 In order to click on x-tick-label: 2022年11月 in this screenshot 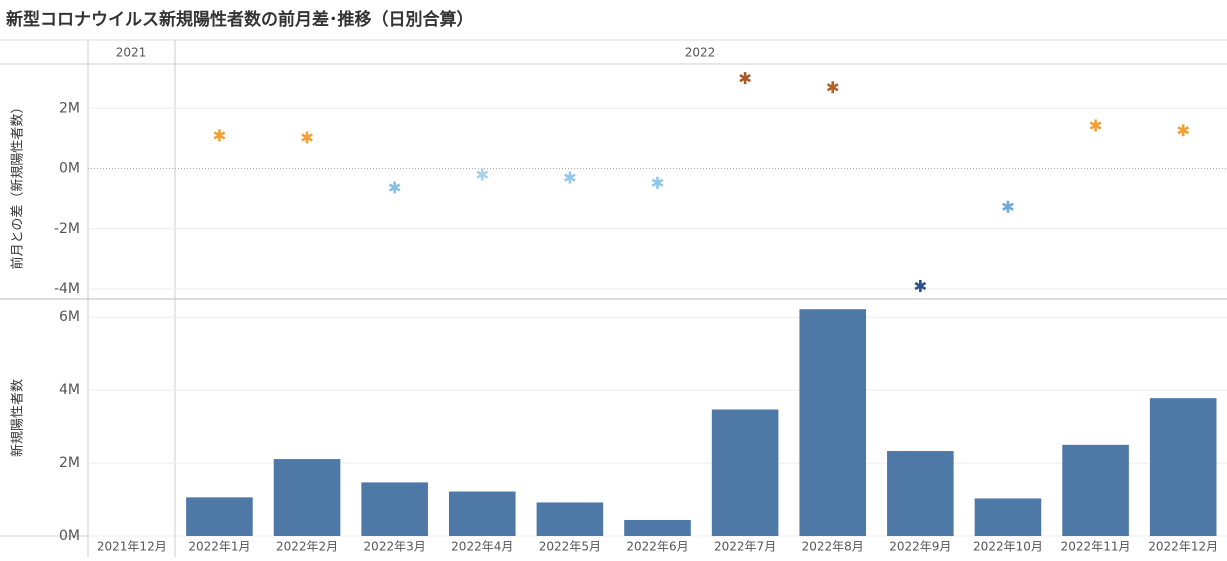, I will do `click(1096, 547)`.